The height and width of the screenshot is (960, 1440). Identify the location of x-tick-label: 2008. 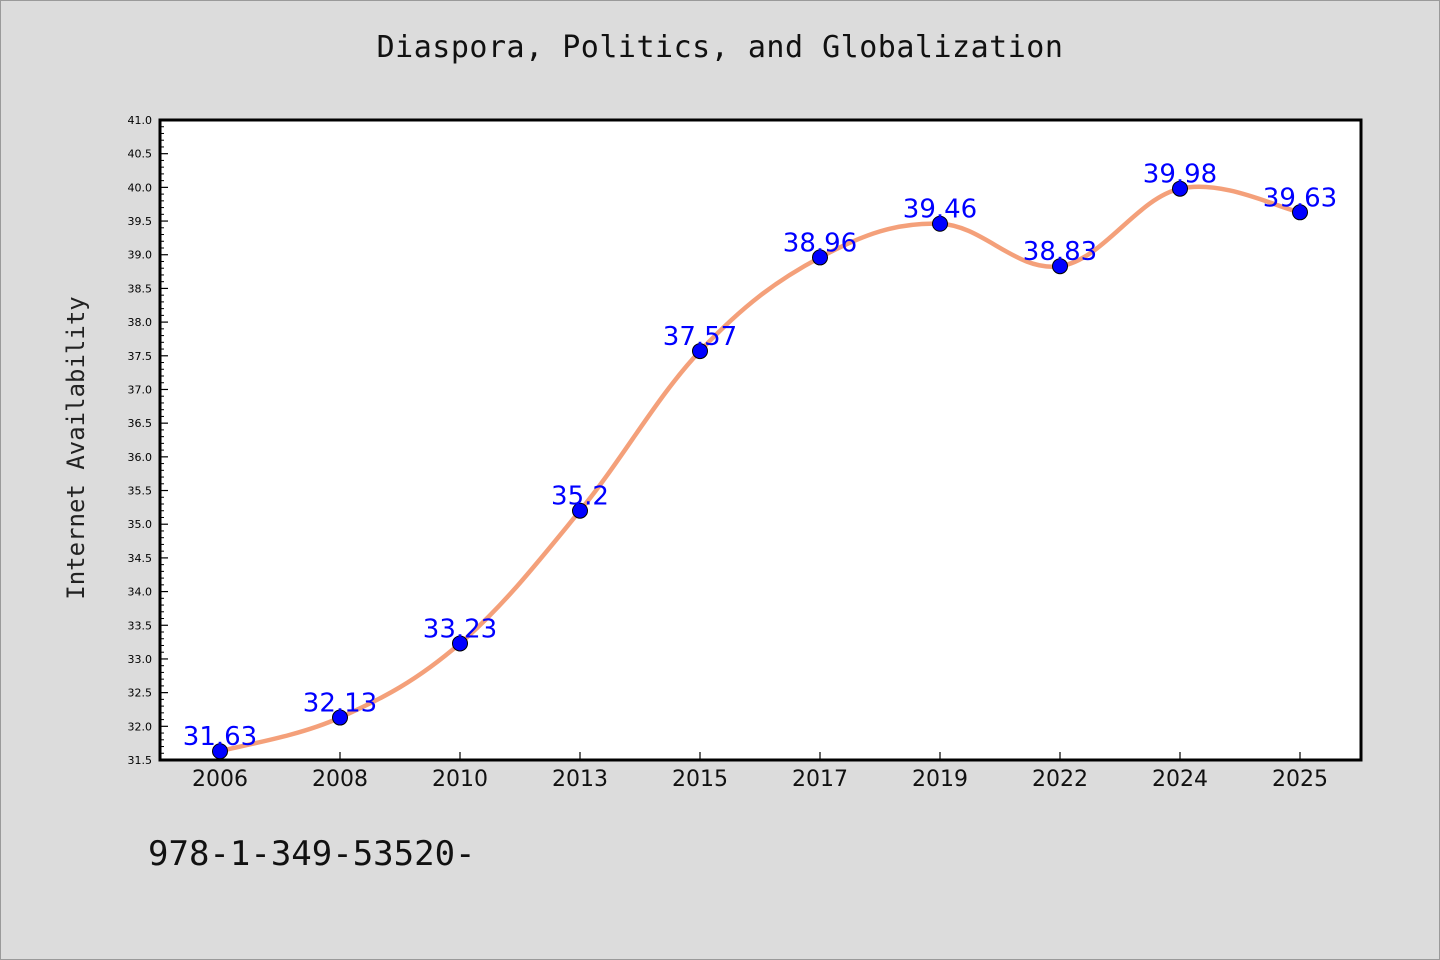
(340, 779).